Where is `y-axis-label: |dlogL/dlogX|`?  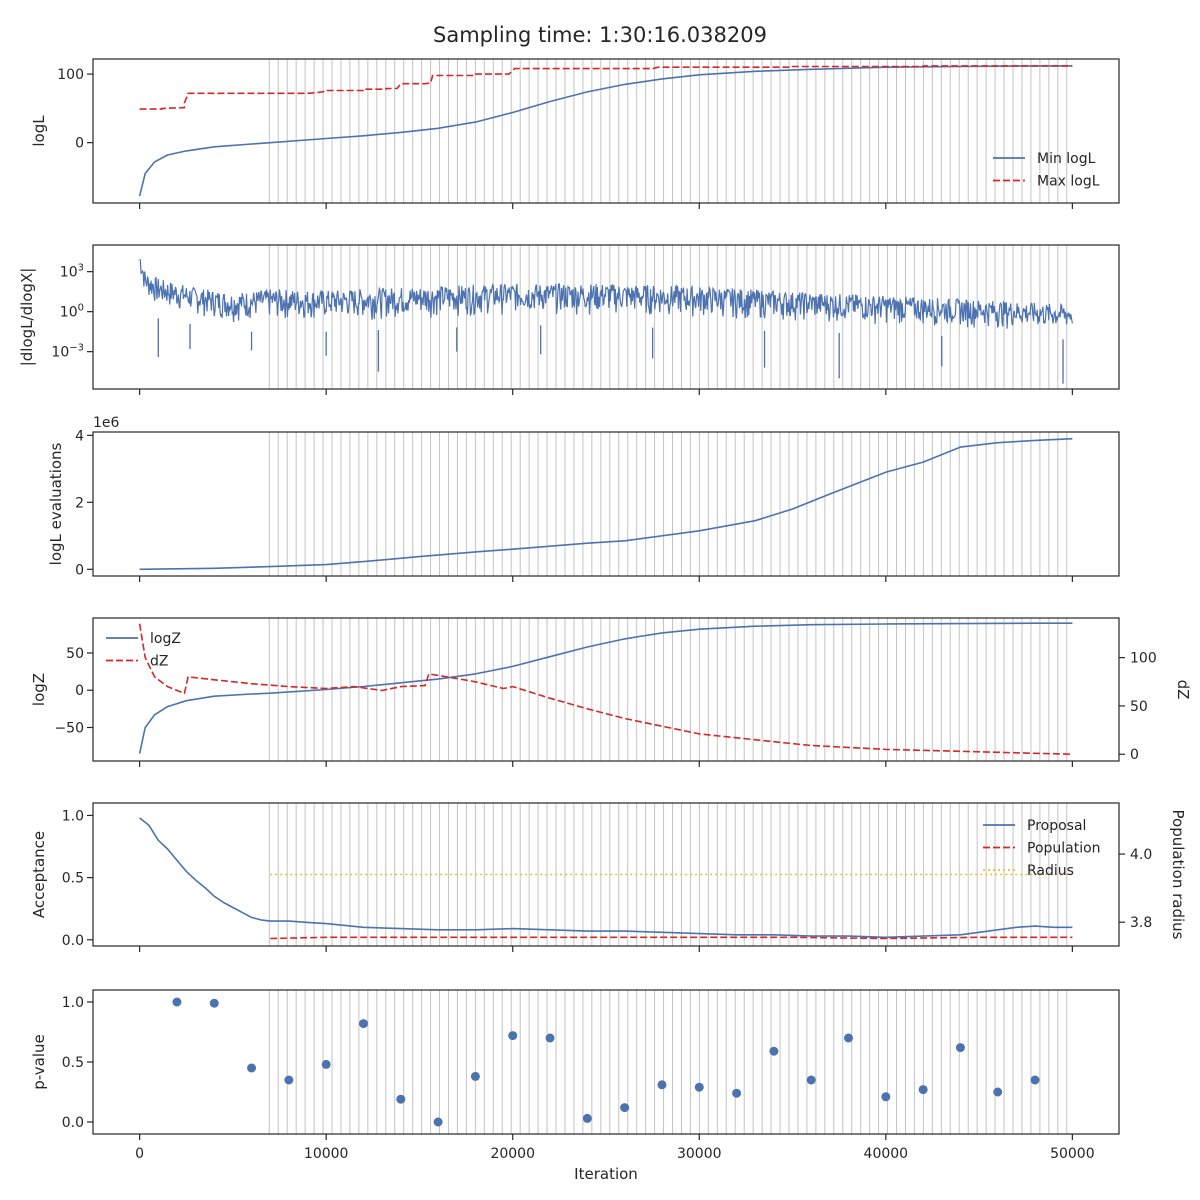 y-axis-label: |dlogL/dlogX| is located at coordinates (27, 317).